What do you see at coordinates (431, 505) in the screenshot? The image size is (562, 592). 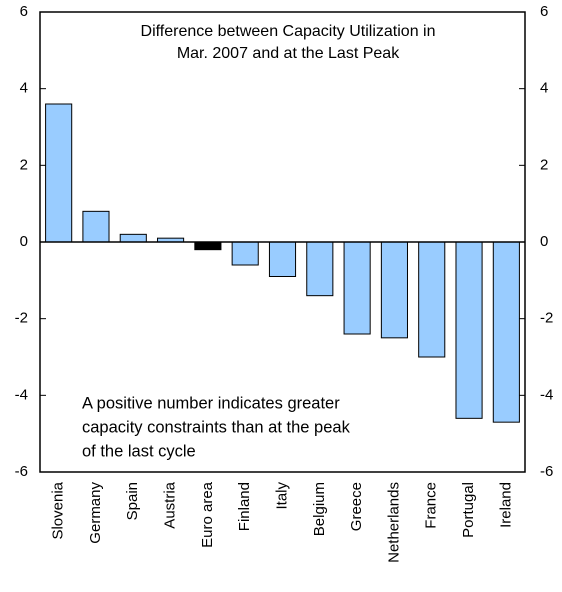 I see `x-tick-label: France` at bounding box center [431, 505].